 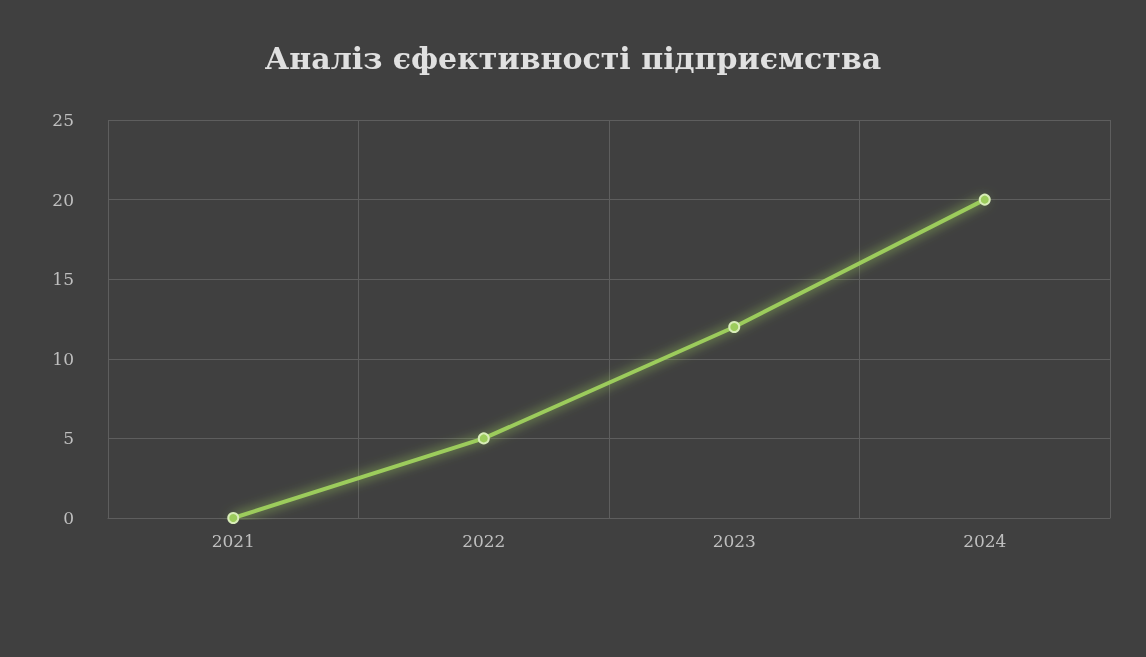 What do you see at coordinates (68, 518) in the screenshot?
I see `y-tick-label: 0` at bounding box center [68, 518].